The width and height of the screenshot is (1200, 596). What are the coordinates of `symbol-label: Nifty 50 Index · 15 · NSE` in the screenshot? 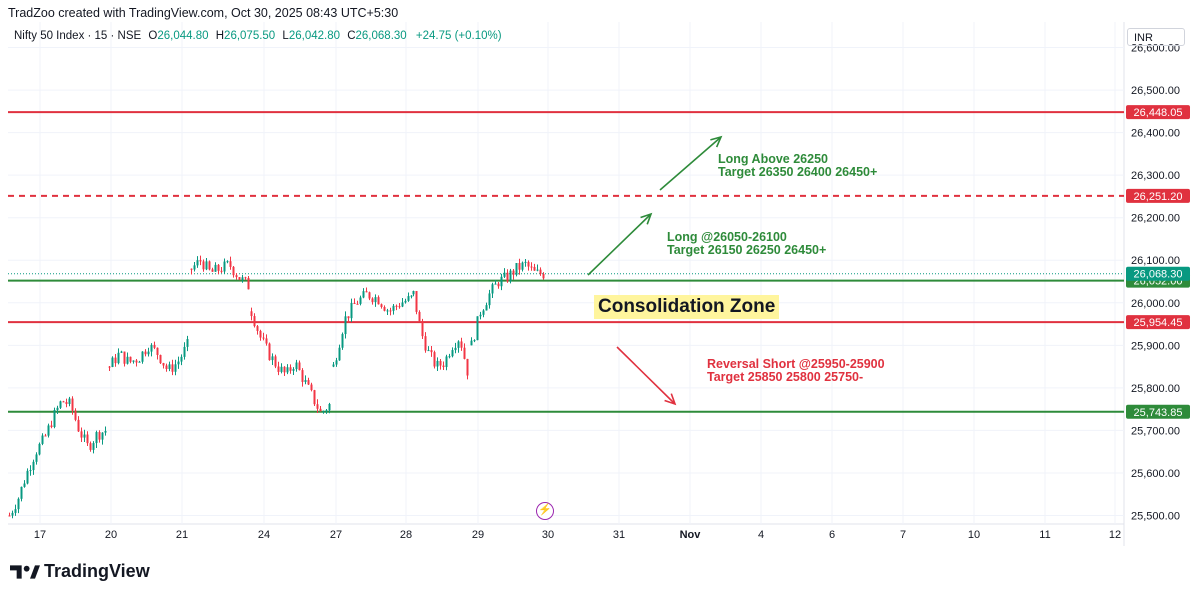 It's located at (78, 36).